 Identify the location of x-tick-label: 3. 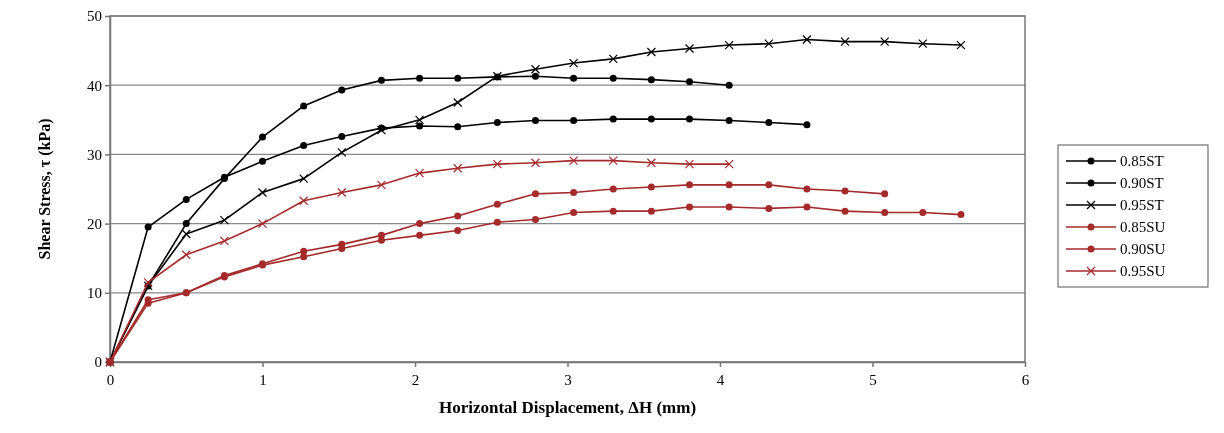
(568, 380).